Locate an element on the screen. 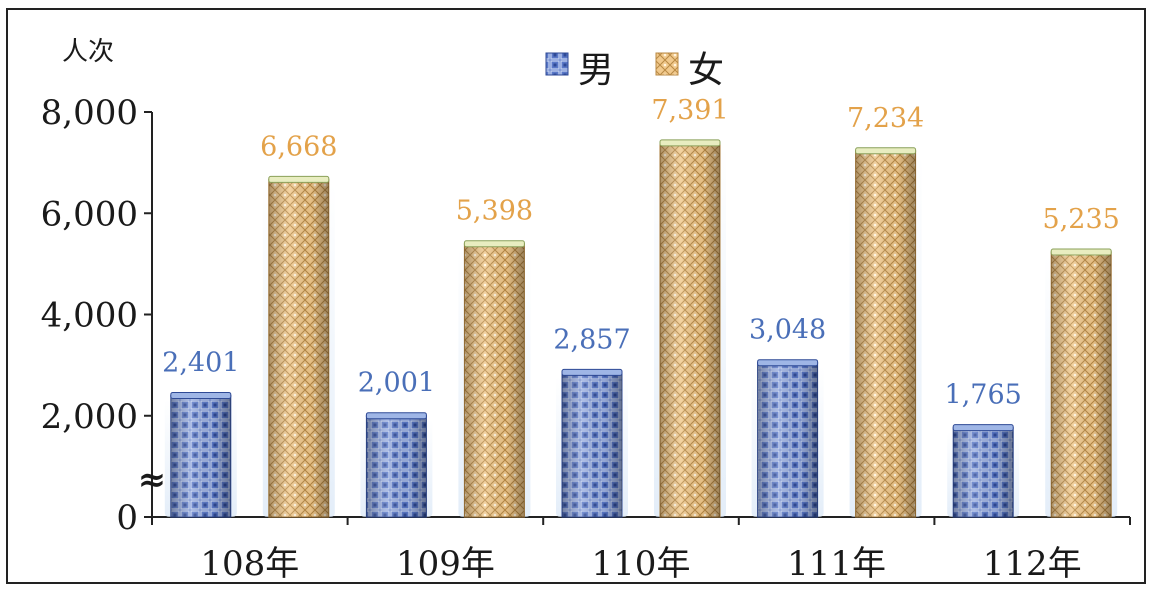  y-tick-label: 8,000 is located at coordinates (89, 113).